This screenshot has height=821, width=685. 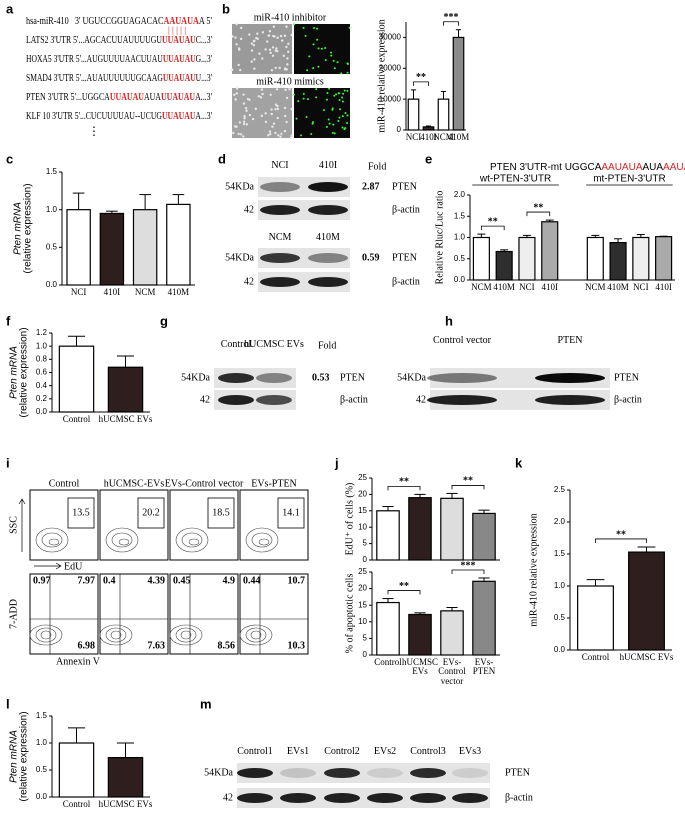 What do you see at coordinates (42, 411) in the screenshot?
I see `y-tick-label: 0.0` at bounding box center [42, 411].